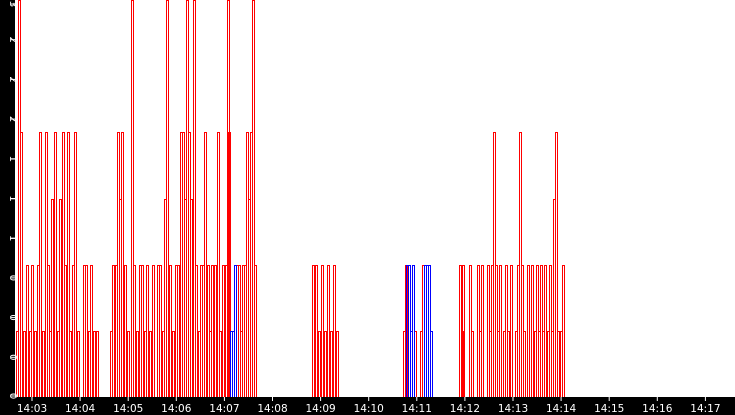  Describe the element at coordinates (12, 4) in the screenshot. I see `y-tick-label: 3` at that location.